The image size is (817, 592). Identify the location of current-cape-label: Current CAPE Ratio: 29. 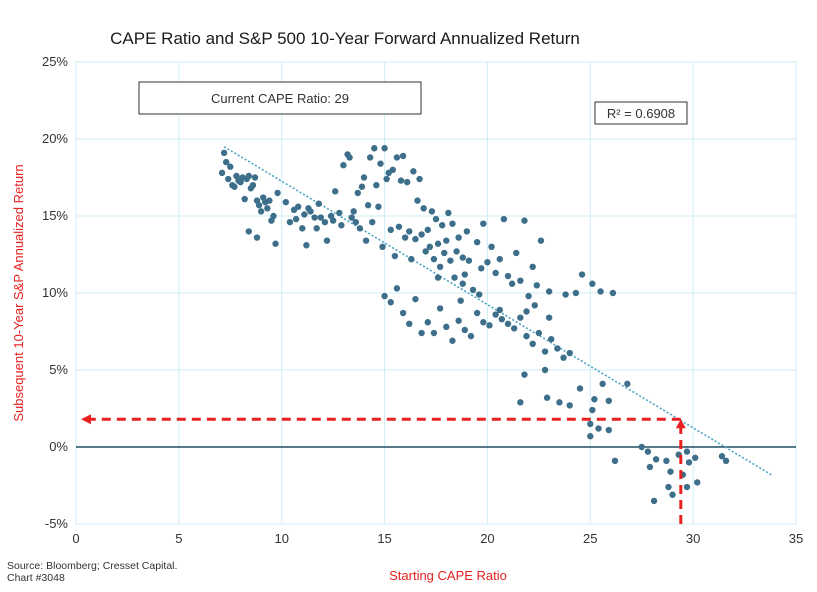
(280, 98).